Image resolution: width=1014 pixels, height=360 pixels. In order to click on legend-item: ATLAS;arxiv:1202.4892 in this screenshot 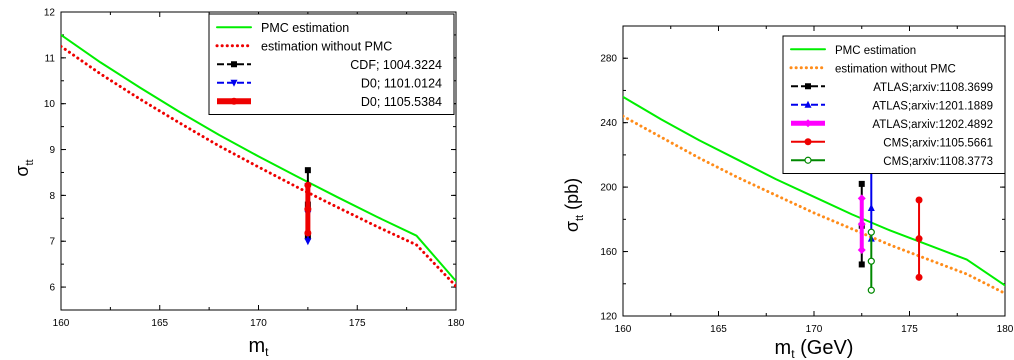, I will do `click(892, 125)`.